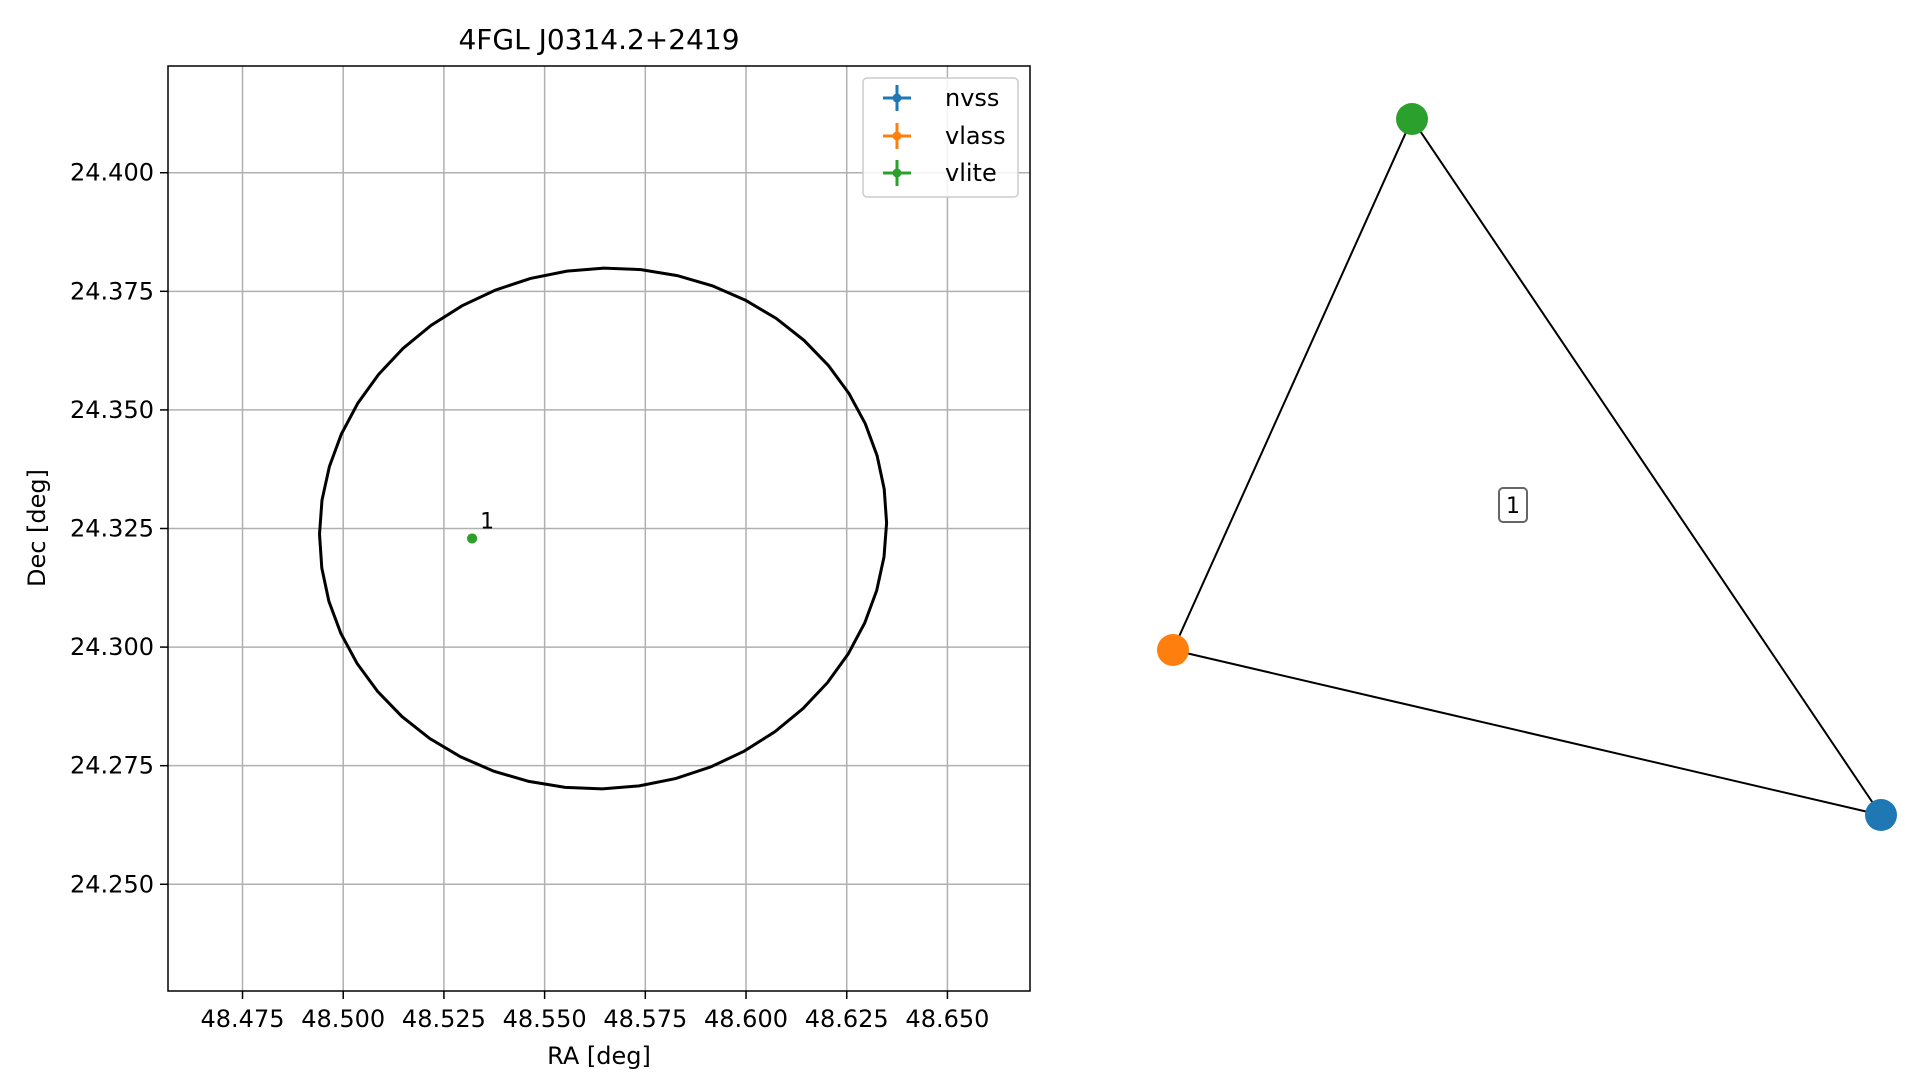 This screenshot has height=1080, width=1919. What do you see at coordinates (37, 528) in the screenshot?
I see `y-axis-label: Dec [deg]` at bounding box center [37, 528].